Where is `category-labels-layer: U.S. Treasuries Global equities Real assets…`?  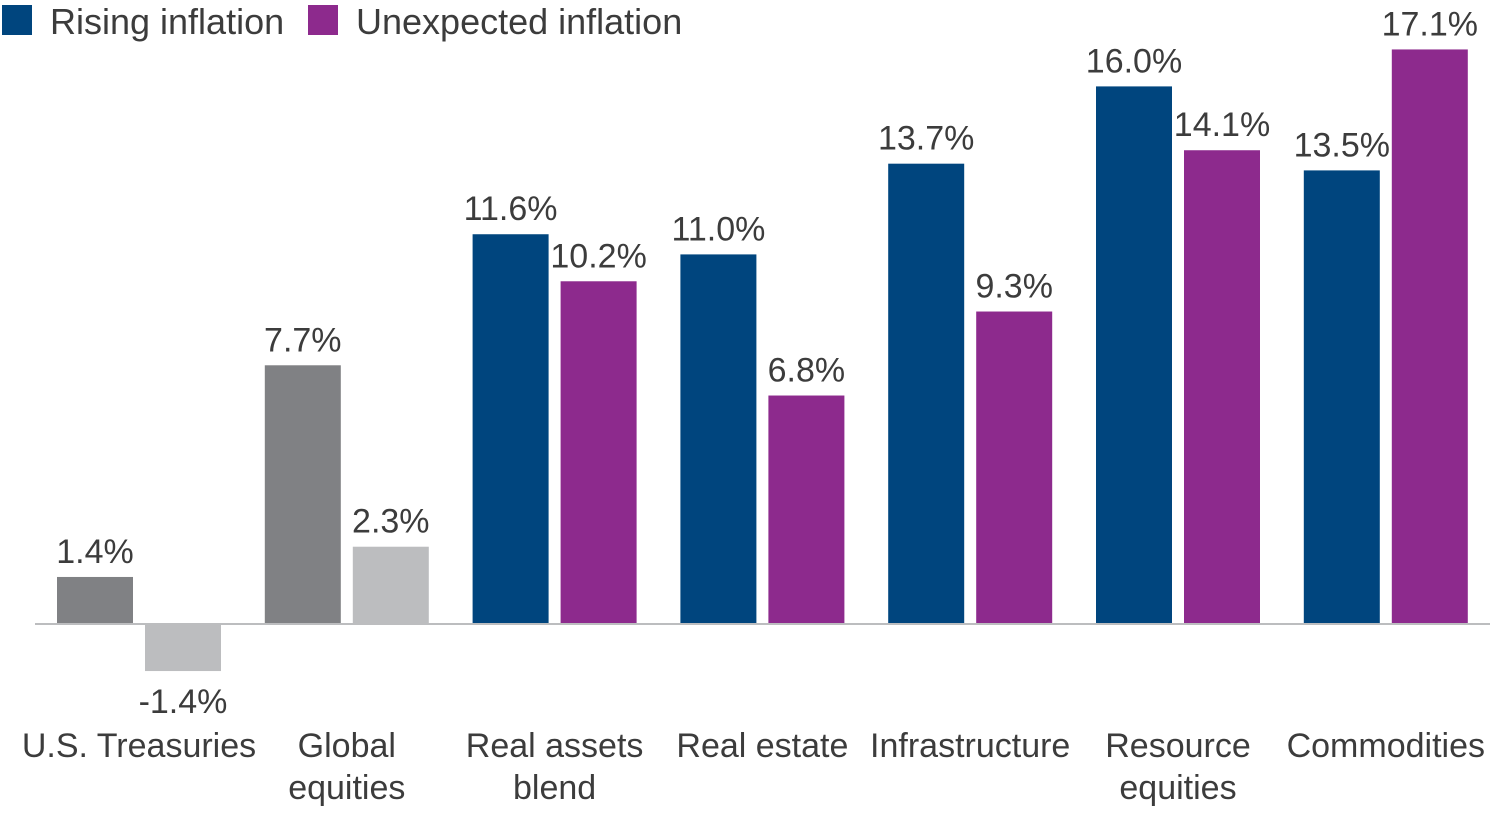 category-labels-layer: U.S. Treasuries Global equities Real assets… is located at coordinates (753, 767).